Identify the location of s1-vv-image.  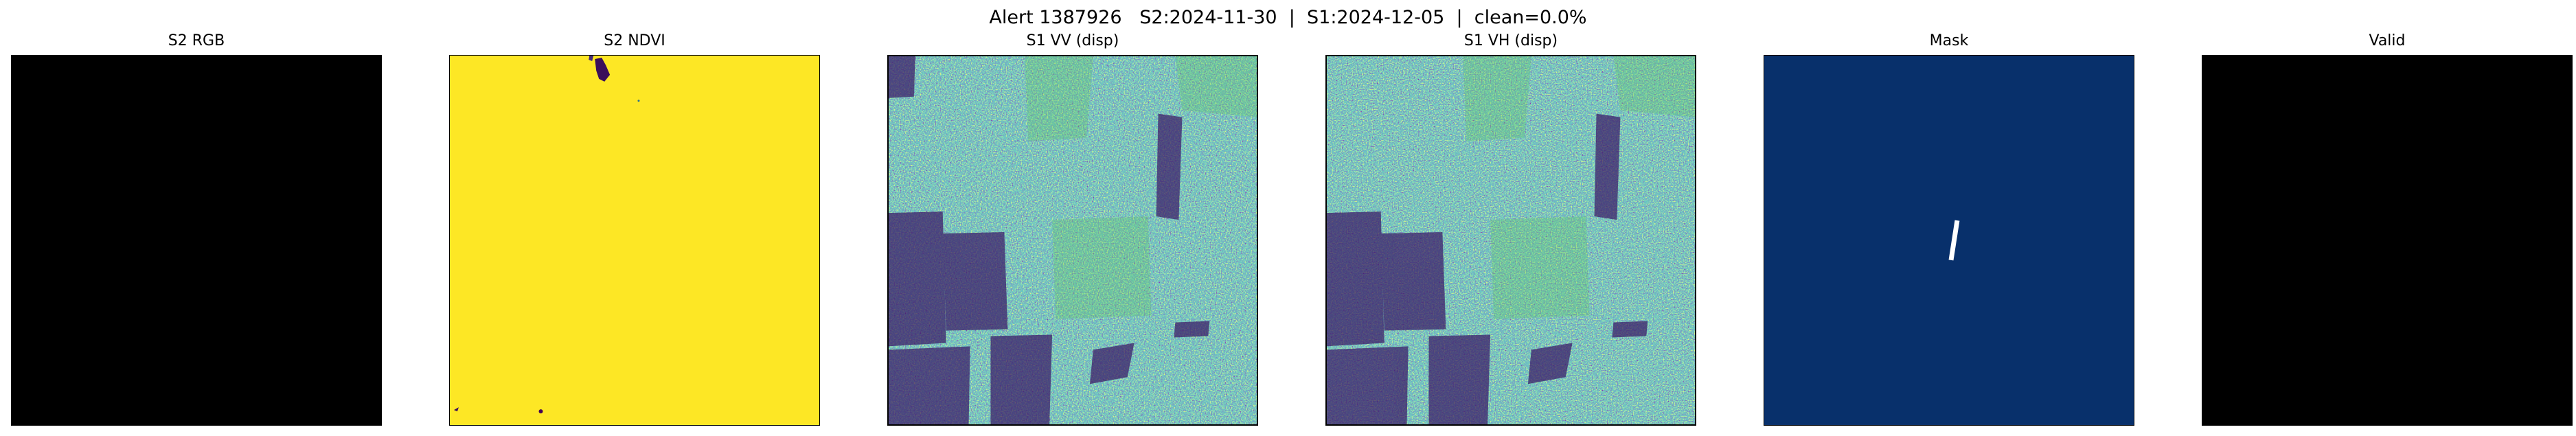
(1072, 241).